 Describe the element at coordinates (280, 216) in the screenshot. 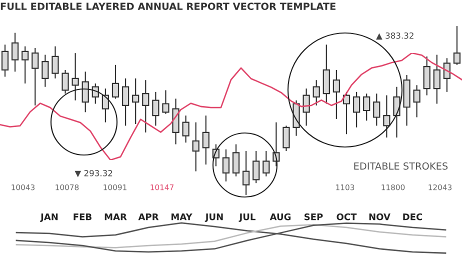

I see `x-tick-label: AUG` at that location.